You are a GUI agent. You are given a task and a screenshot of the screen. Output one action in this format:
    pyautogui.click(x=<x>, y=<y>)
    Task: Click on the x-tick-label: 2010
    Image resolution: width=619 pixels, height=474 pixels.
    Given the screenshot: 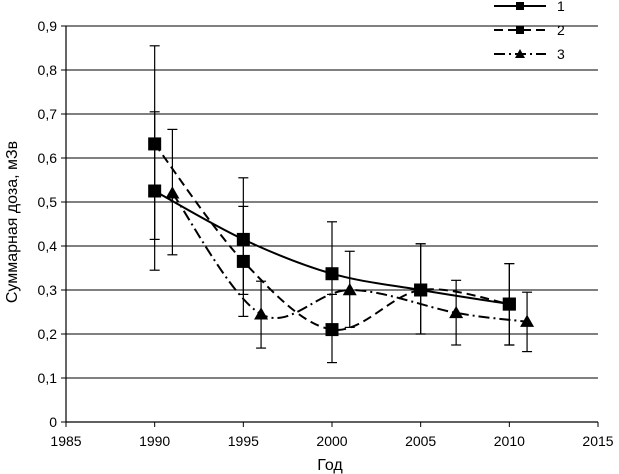 What is the action you would take?
    pyautogui.click(x=509, y=441)
    